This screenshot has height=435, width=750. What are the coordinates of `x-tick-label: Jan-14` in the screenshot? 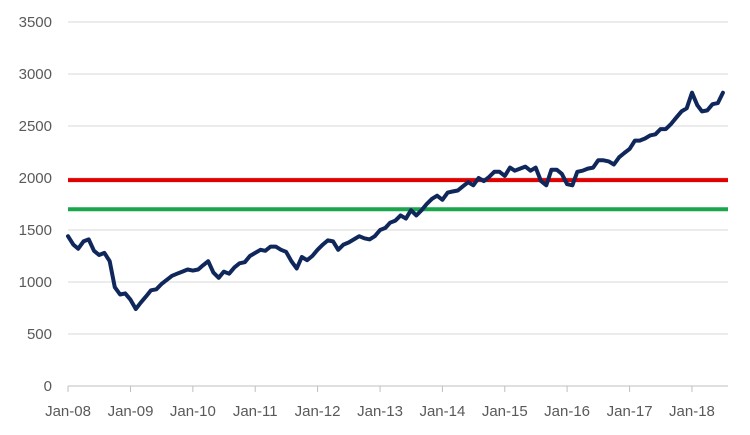 It's located at (442, 411).